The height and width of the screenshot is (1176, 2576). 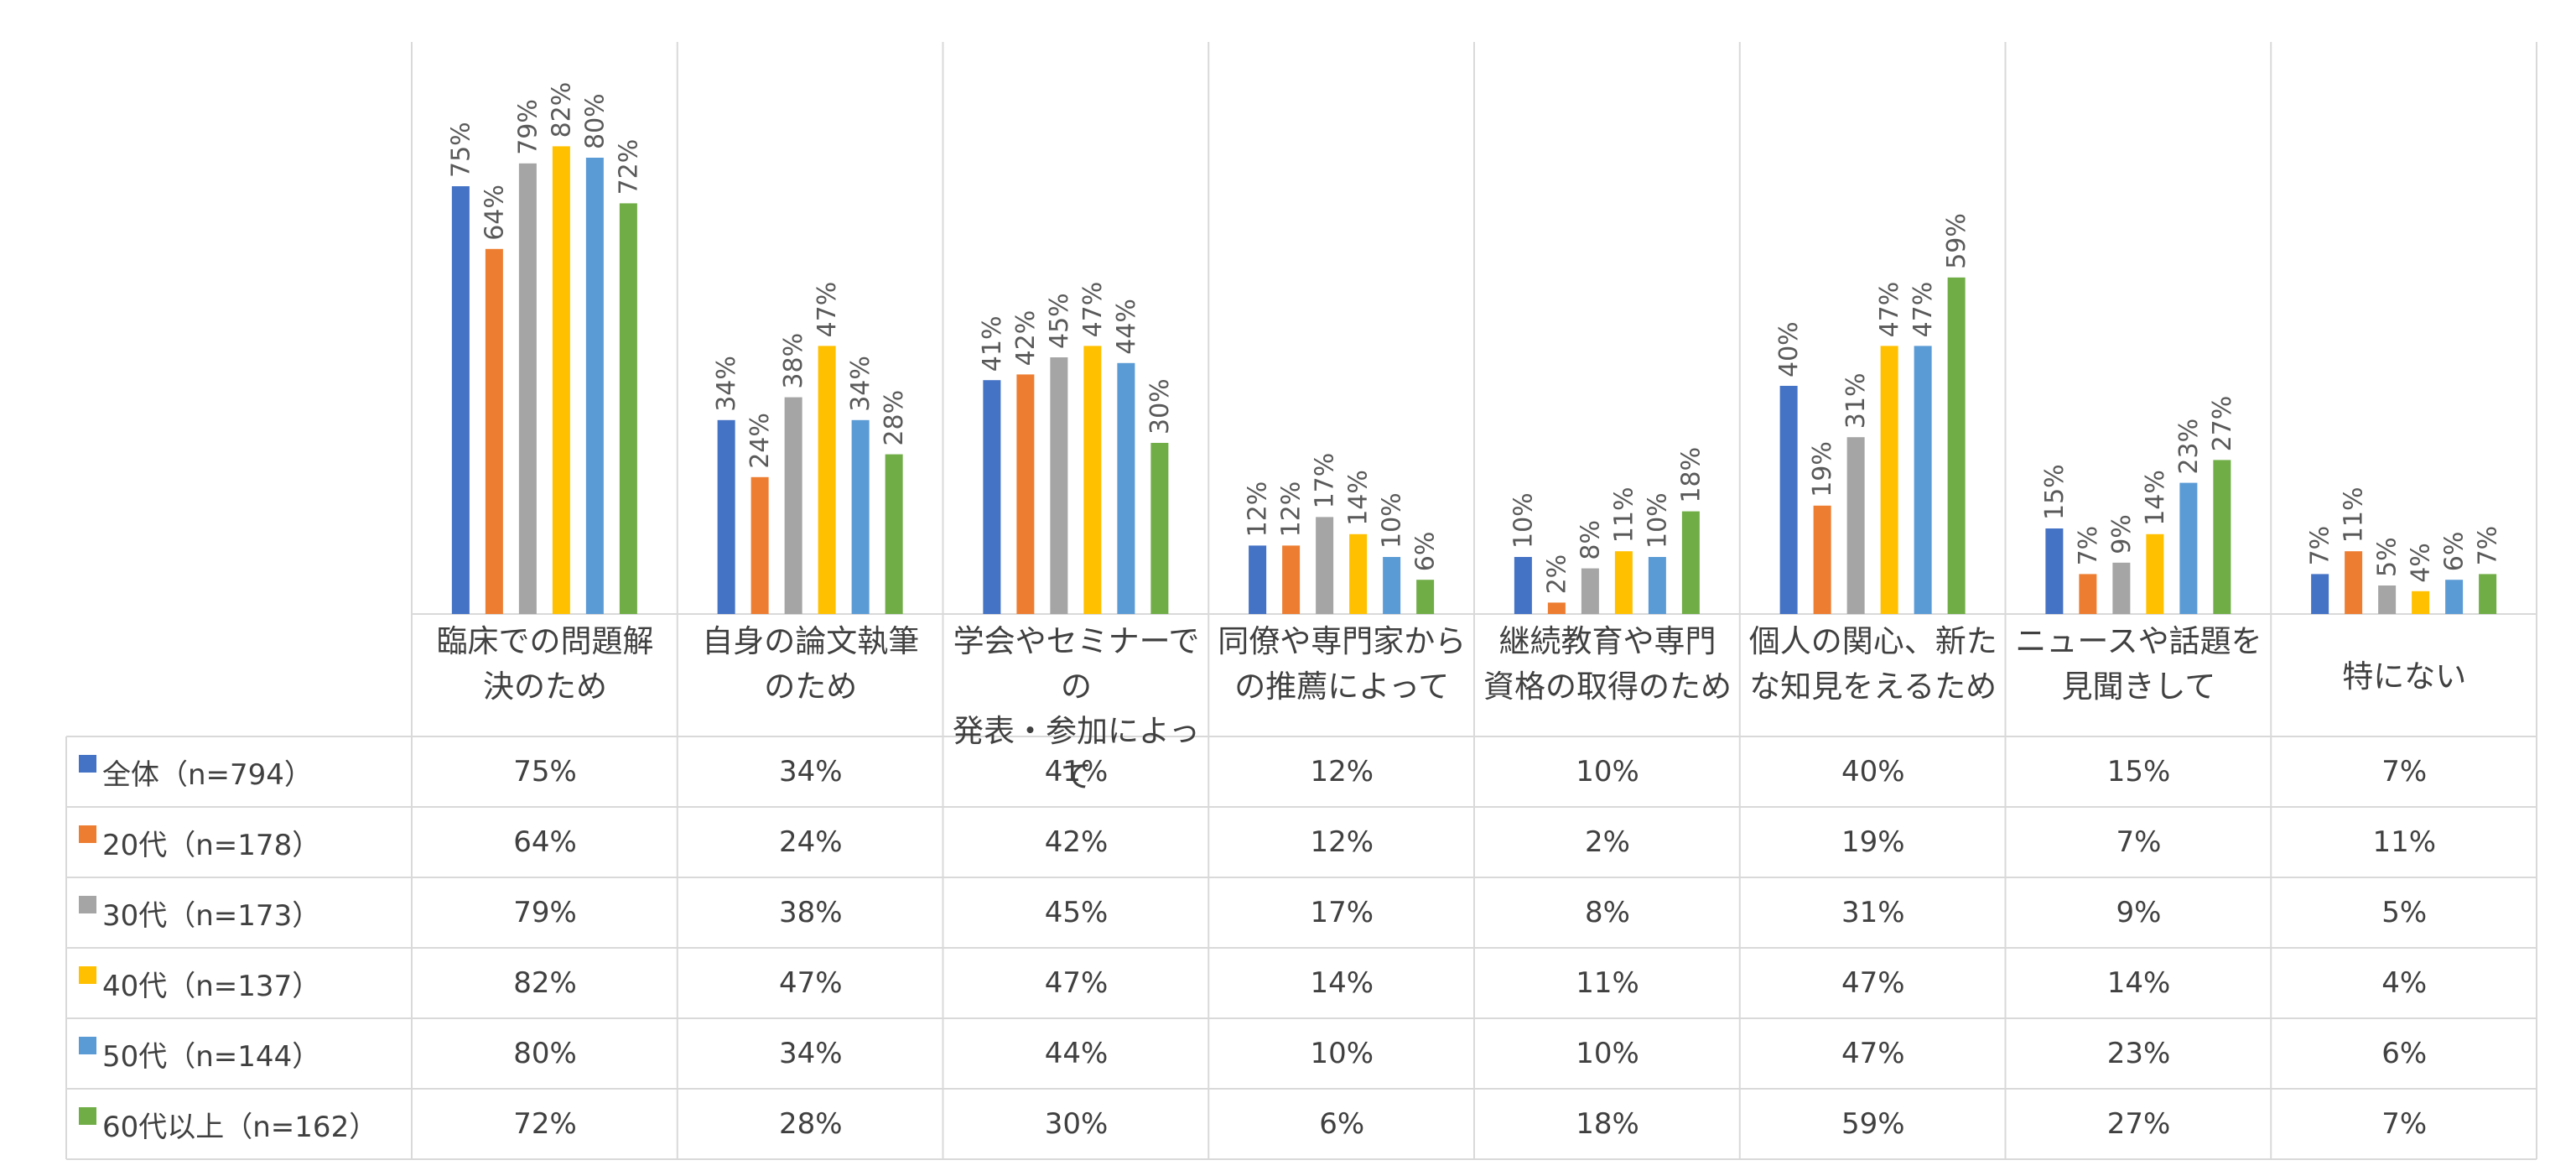 What do you see at coordinates (1607, 641) in the screenshot?
I see `category-label-line: 継続教育や専門` at bounding box center [1607, 641].